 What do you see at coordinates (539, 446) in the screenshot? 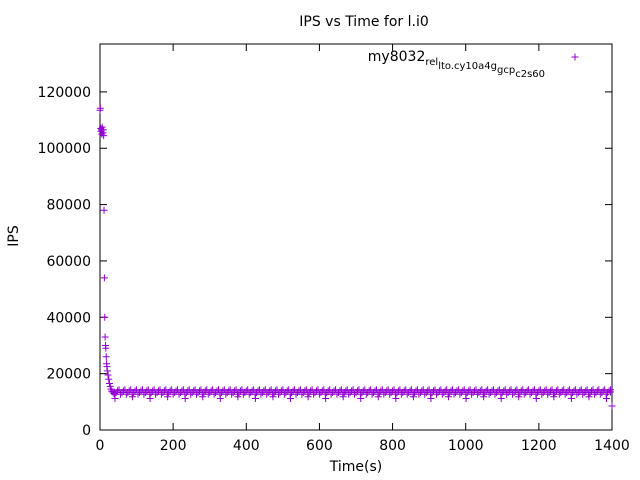
I see `x-tick-label: 1200` at bounding box center [539, 446].